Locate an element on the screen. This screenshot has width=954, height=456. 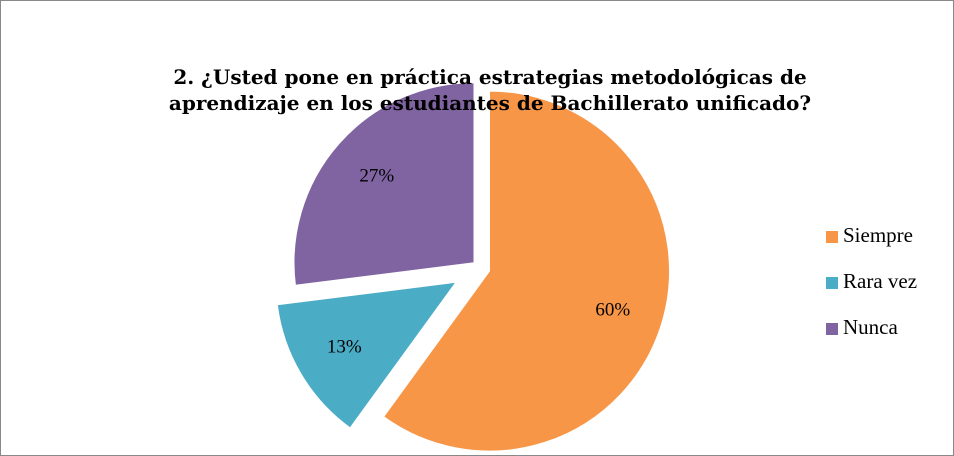
legend-label: Nunca is located at coordinates (870, 327).